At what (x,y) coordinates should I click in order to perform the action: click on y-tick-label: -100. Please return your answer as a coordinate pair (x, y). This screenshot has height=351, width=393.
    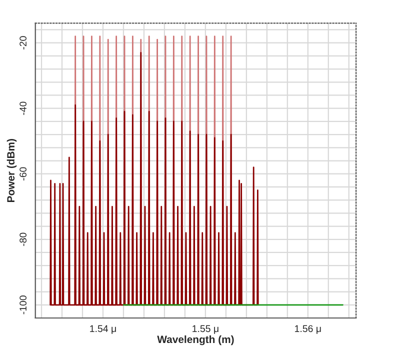
    Looking at the image, I should click on (23, 305).